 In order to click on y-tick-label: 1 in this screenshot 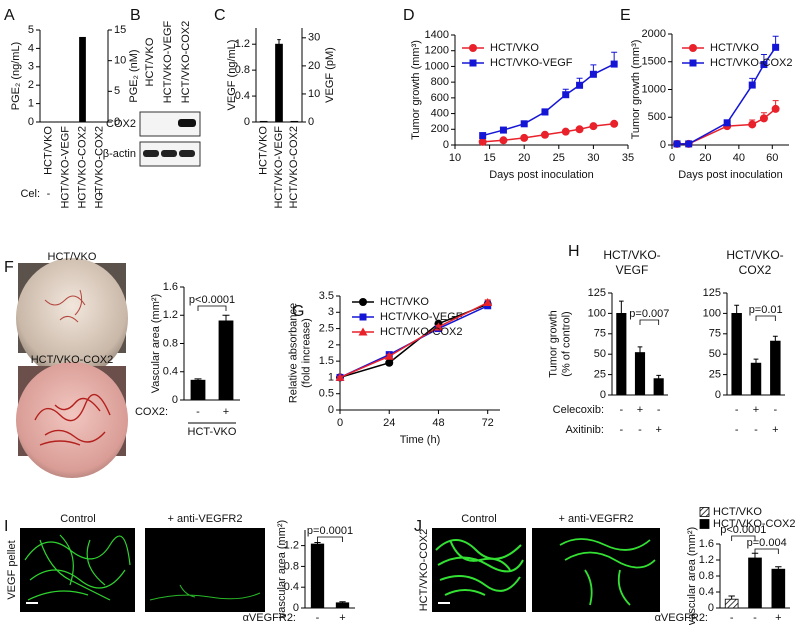, I will do `click(31, 104)`.